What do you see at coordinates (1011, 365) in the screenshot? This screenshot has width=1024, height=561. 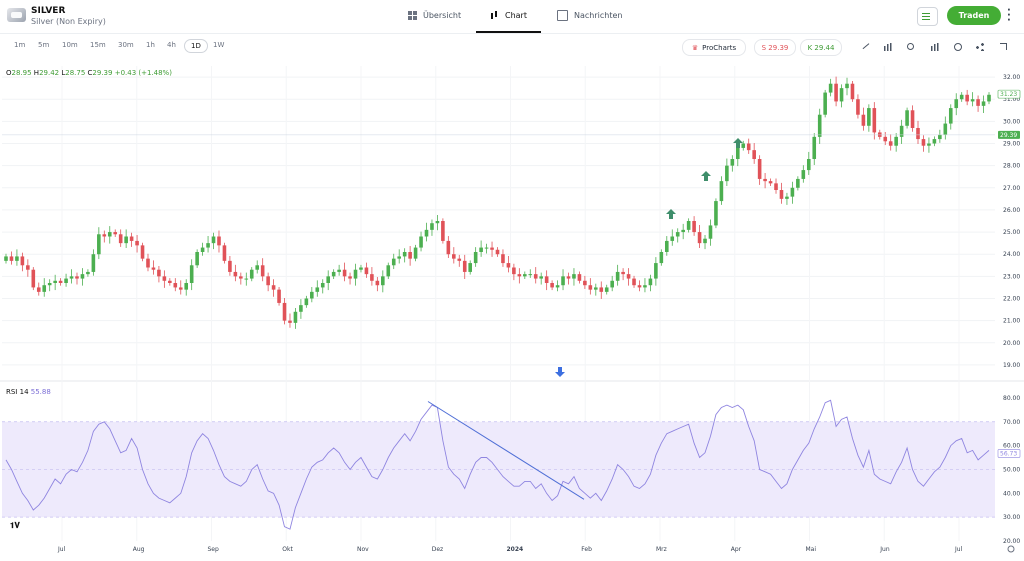 I see `price-tick-label: 19.00` at bounding box center [1011, 365].